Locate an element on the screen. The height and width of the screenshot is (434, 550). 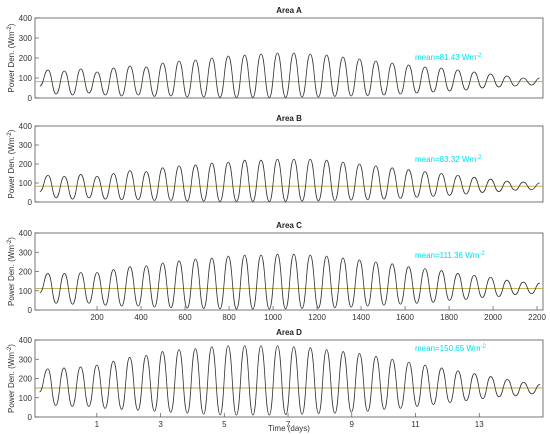
x-tick-label: 2200 is located at coordinates (537, 317).